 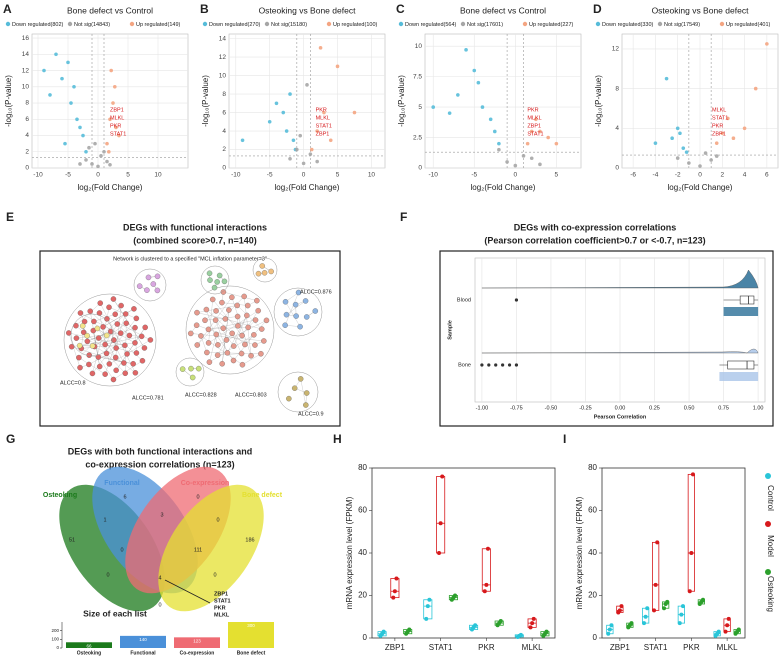 I want to click on chart-subtitle: (combined score>0.7, n=140), so click(x=195, y=240).